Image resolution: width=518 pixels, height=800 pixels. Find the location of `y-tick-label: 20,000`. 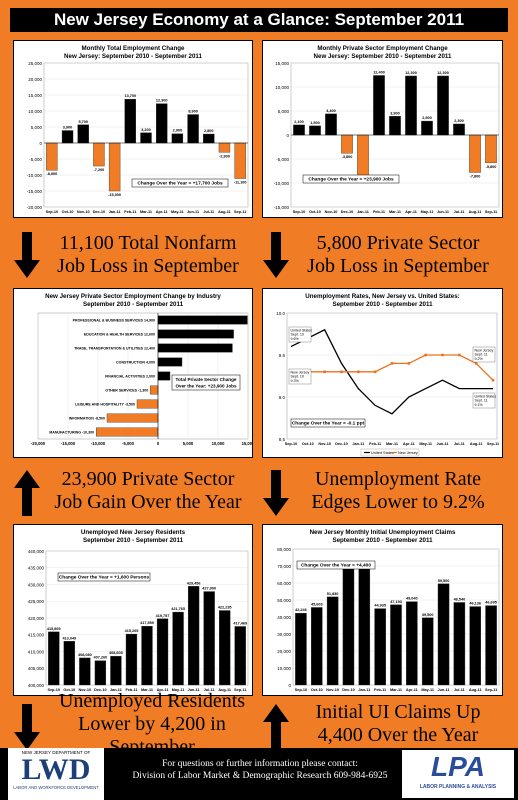

y-tick-label: 20,000 is located at coordinates (35, 79).